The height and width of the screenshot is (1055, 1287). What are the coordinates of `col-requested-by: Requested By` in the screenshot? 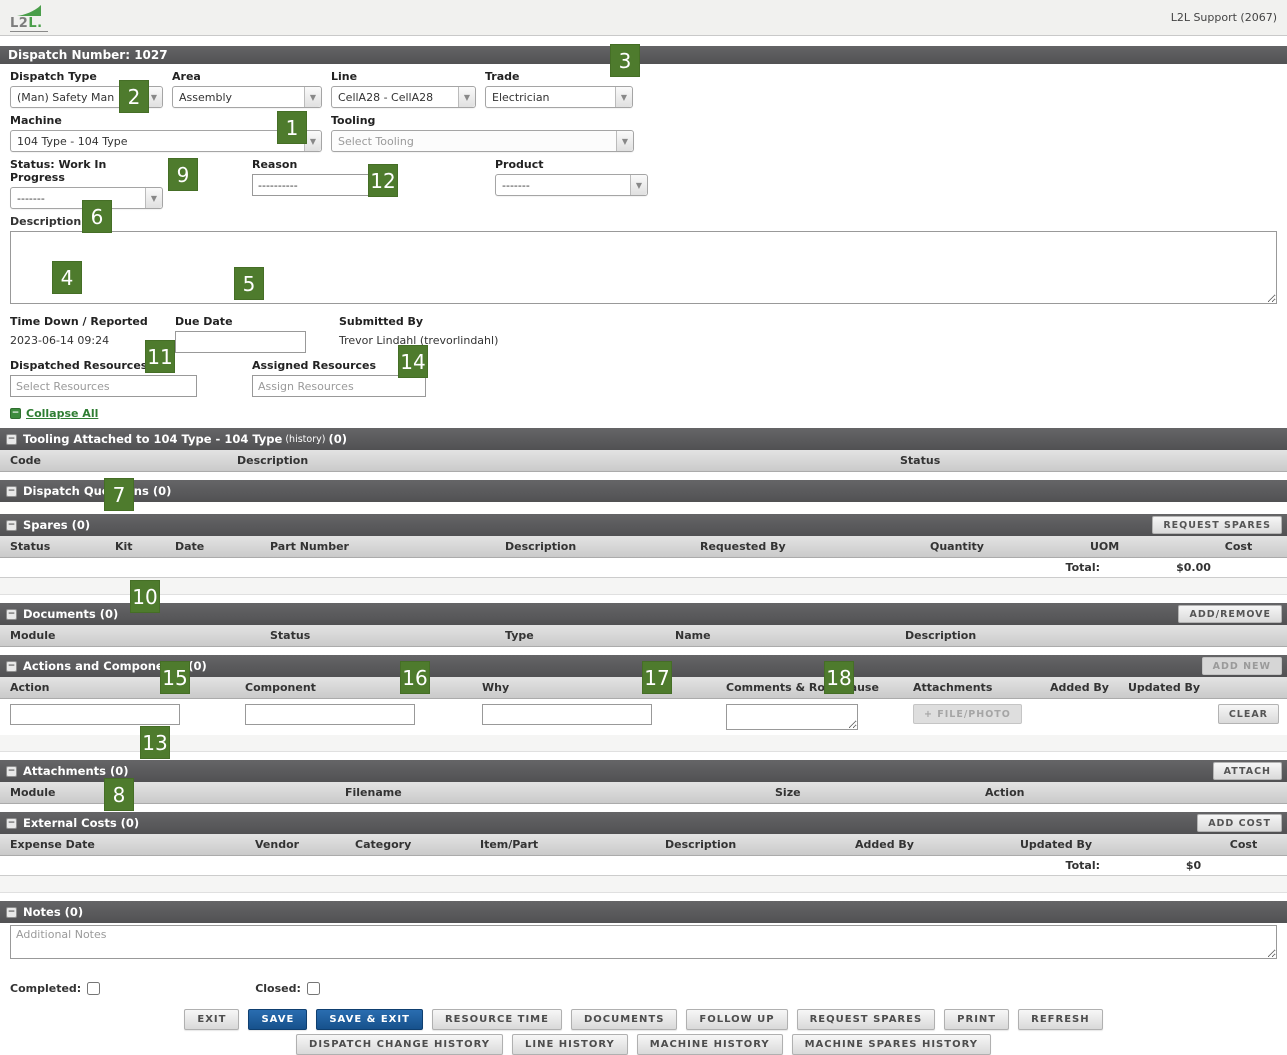 It's located at (743, 546).